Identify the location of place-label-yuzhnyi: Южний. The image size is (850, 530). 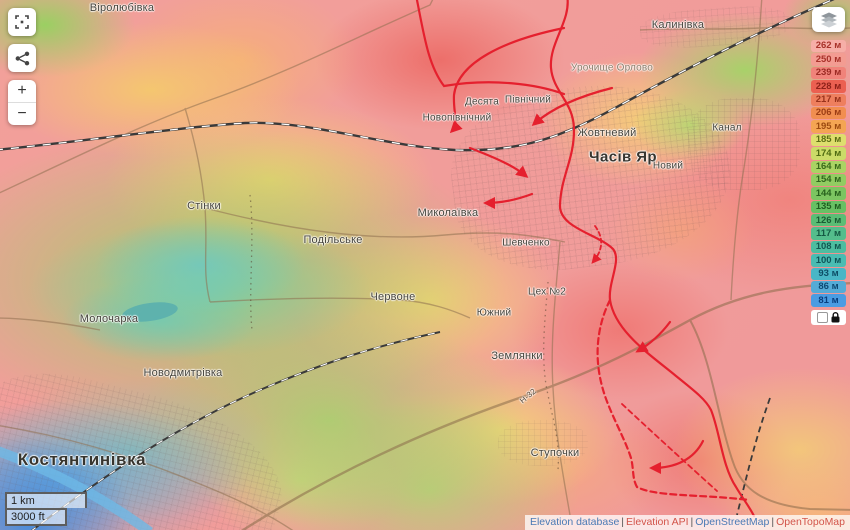
(494, 313).